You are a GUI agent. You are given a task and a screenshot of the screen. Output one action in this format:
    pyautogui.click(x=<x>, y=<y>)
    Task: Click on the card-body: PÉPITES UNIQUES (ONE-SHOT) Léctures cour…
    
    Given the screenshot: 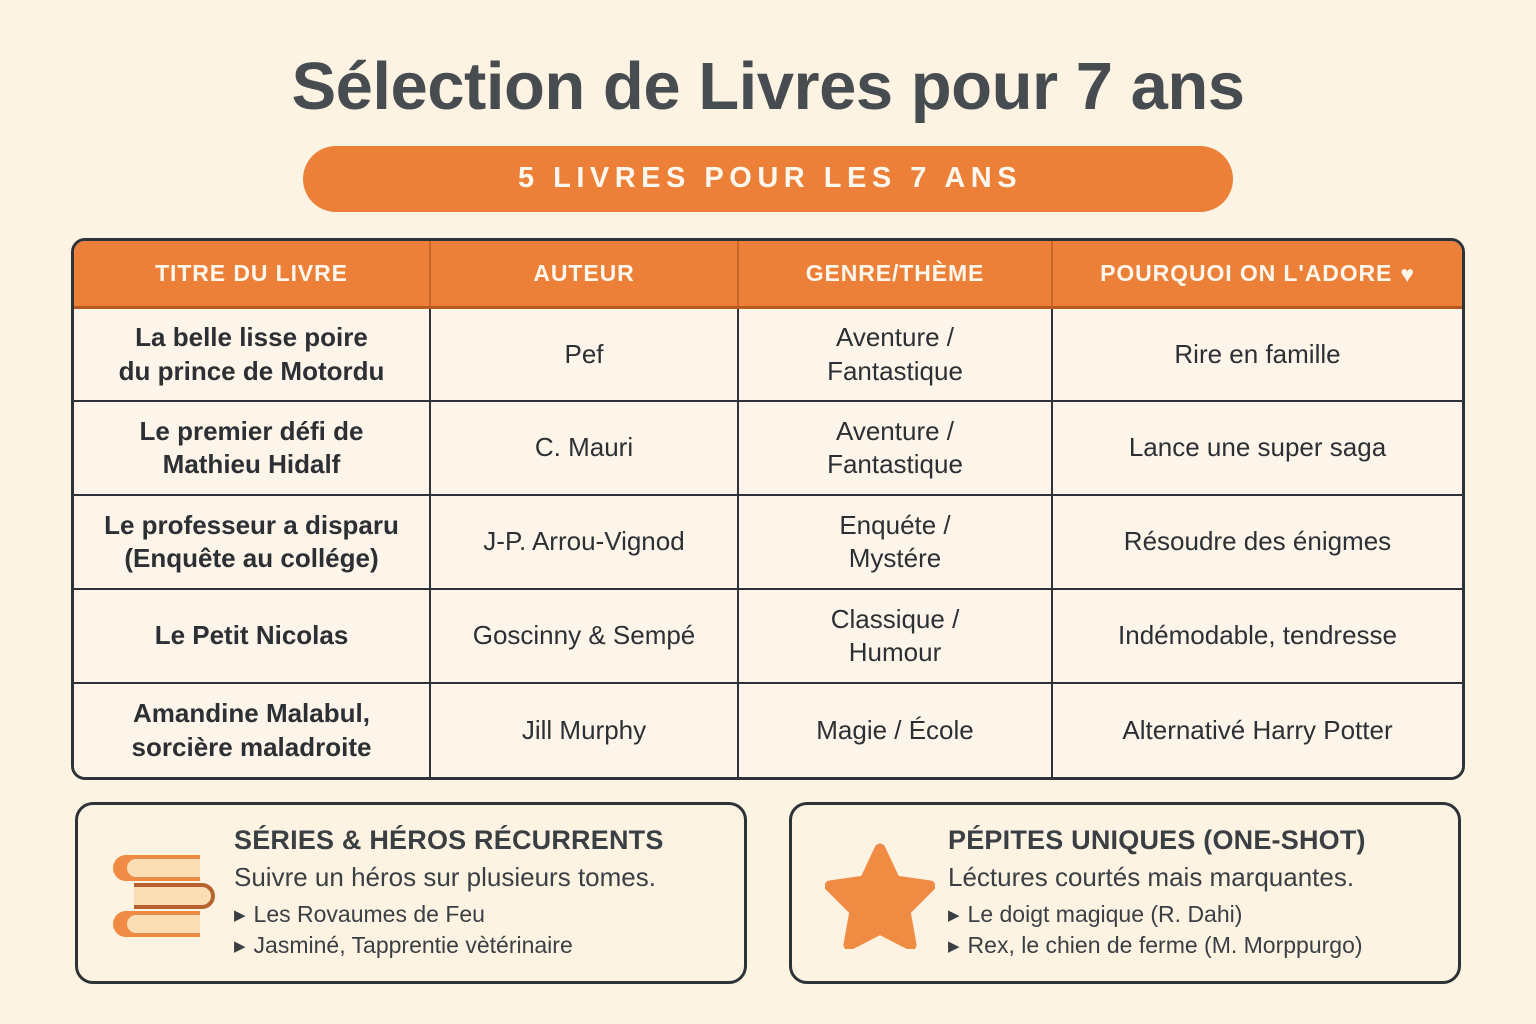 What is the action you would take?
    pyautogui.click(x=1189, y=892)
    